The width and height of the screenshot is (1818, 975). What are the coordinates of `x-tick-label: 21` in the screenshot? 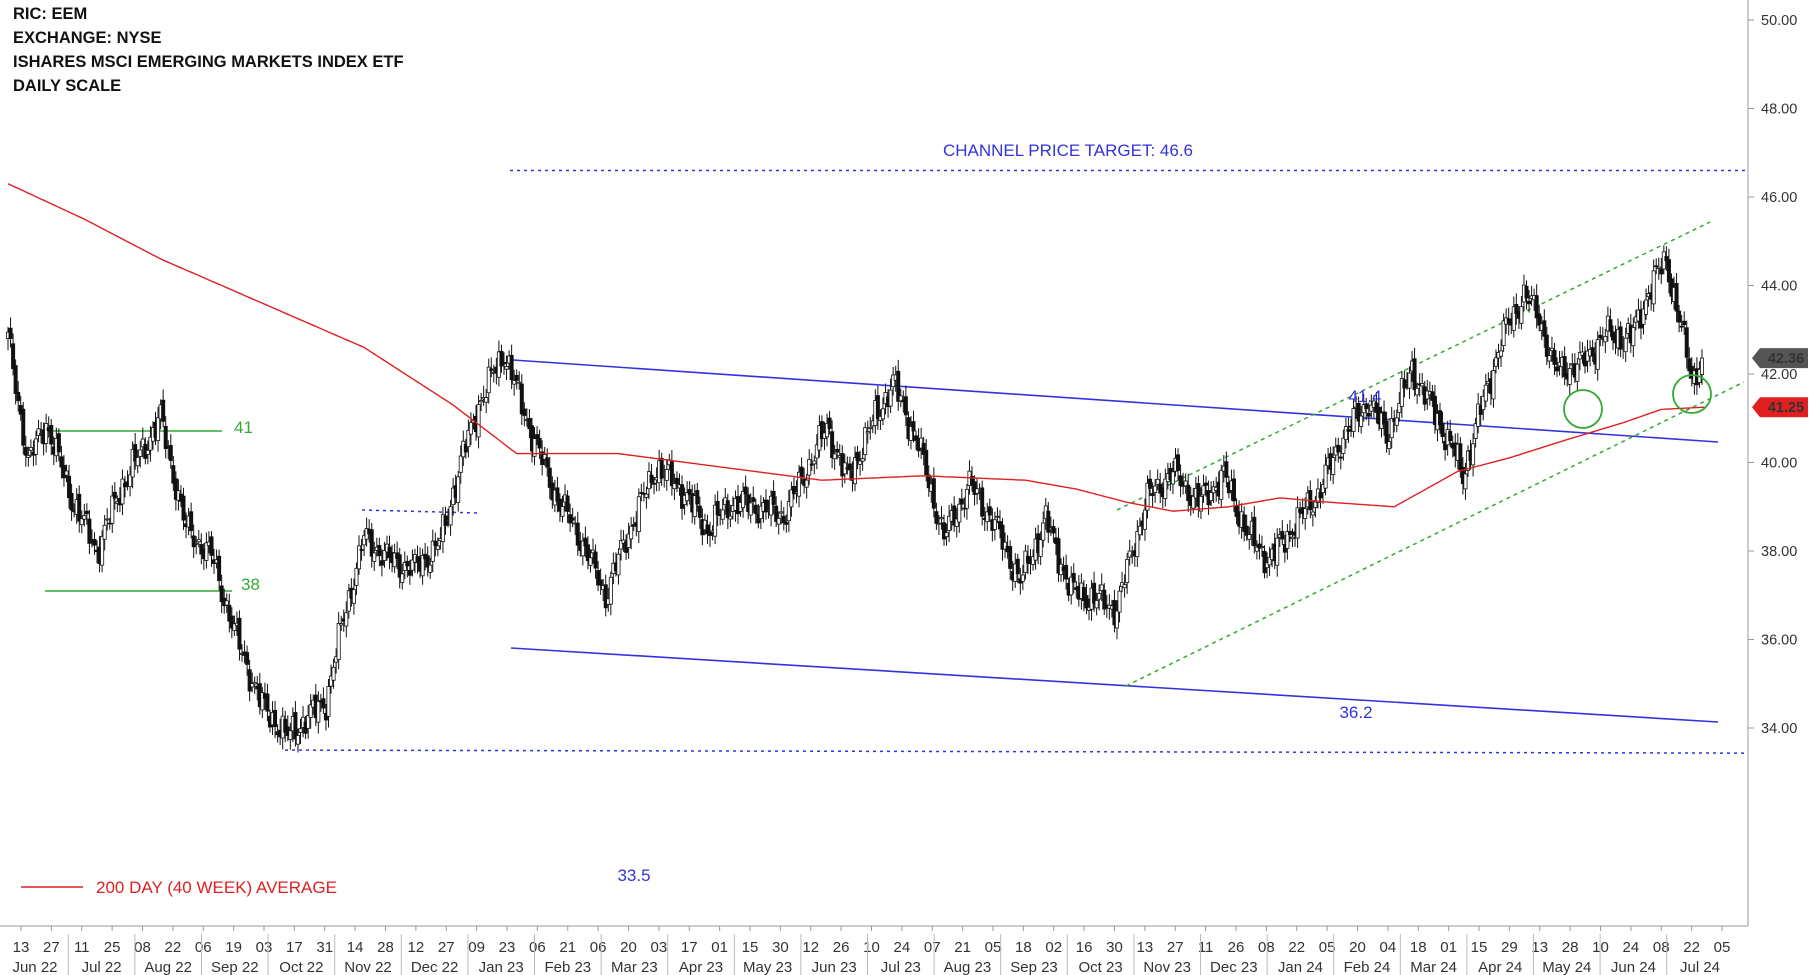 It's located at (962, 947).